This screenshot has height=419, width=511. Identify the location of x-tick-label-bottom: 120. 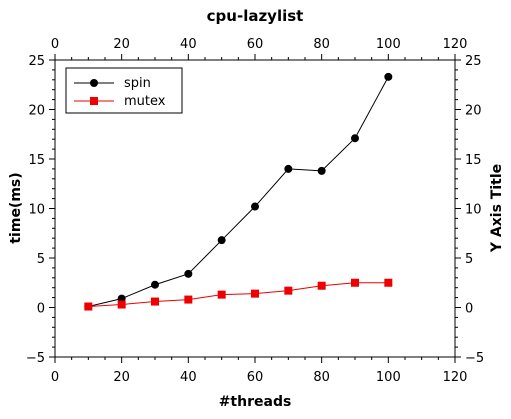
(455, 377).